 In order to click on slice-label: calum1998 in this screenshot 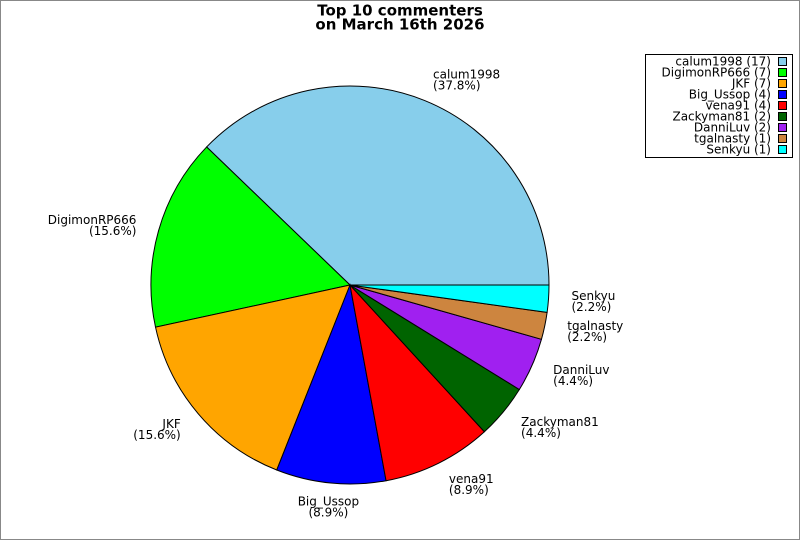, I will do `click(466, 75)`.